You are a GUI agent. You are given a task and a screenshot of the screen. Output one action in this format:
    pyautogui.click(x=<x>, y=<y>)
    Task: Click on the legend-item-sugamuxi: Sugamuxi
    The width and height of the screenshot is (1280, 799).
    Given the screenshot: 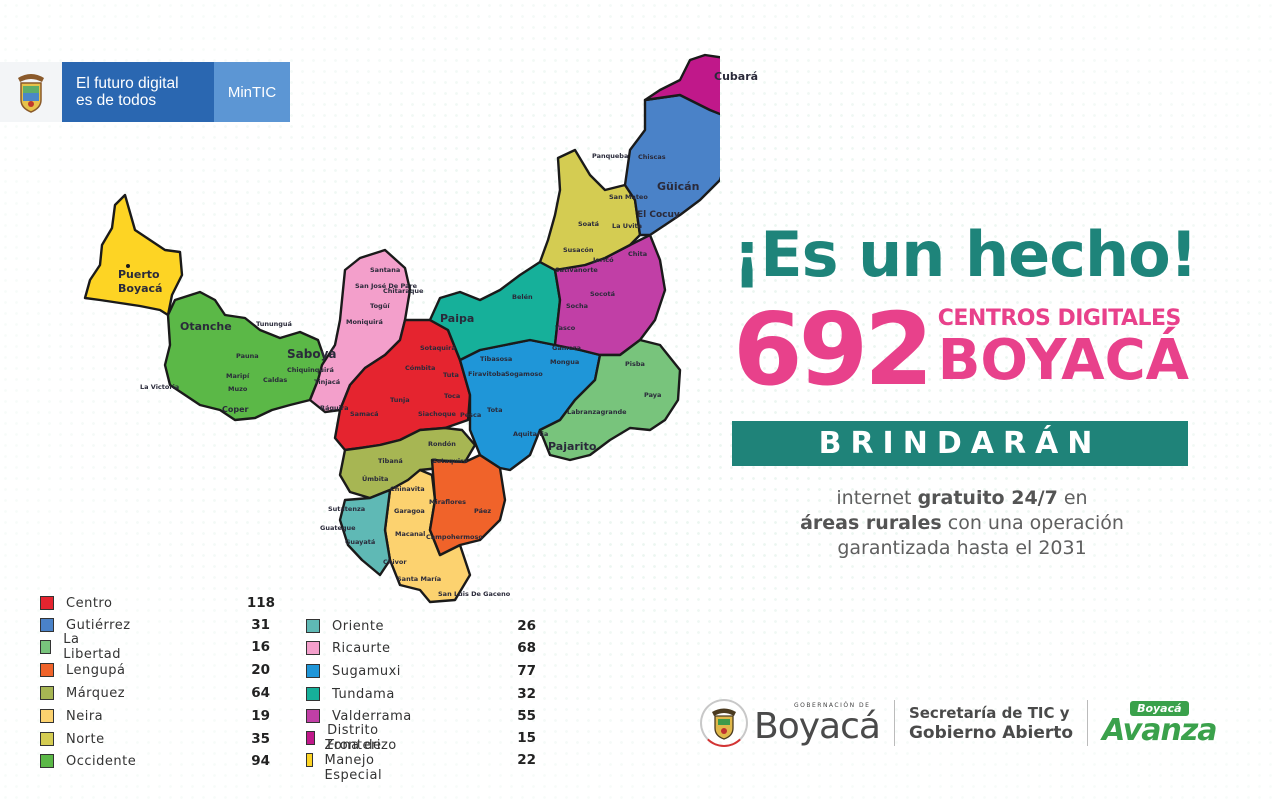 What is the action you would take?
    pyautogui.click(x=353, y=671)
    